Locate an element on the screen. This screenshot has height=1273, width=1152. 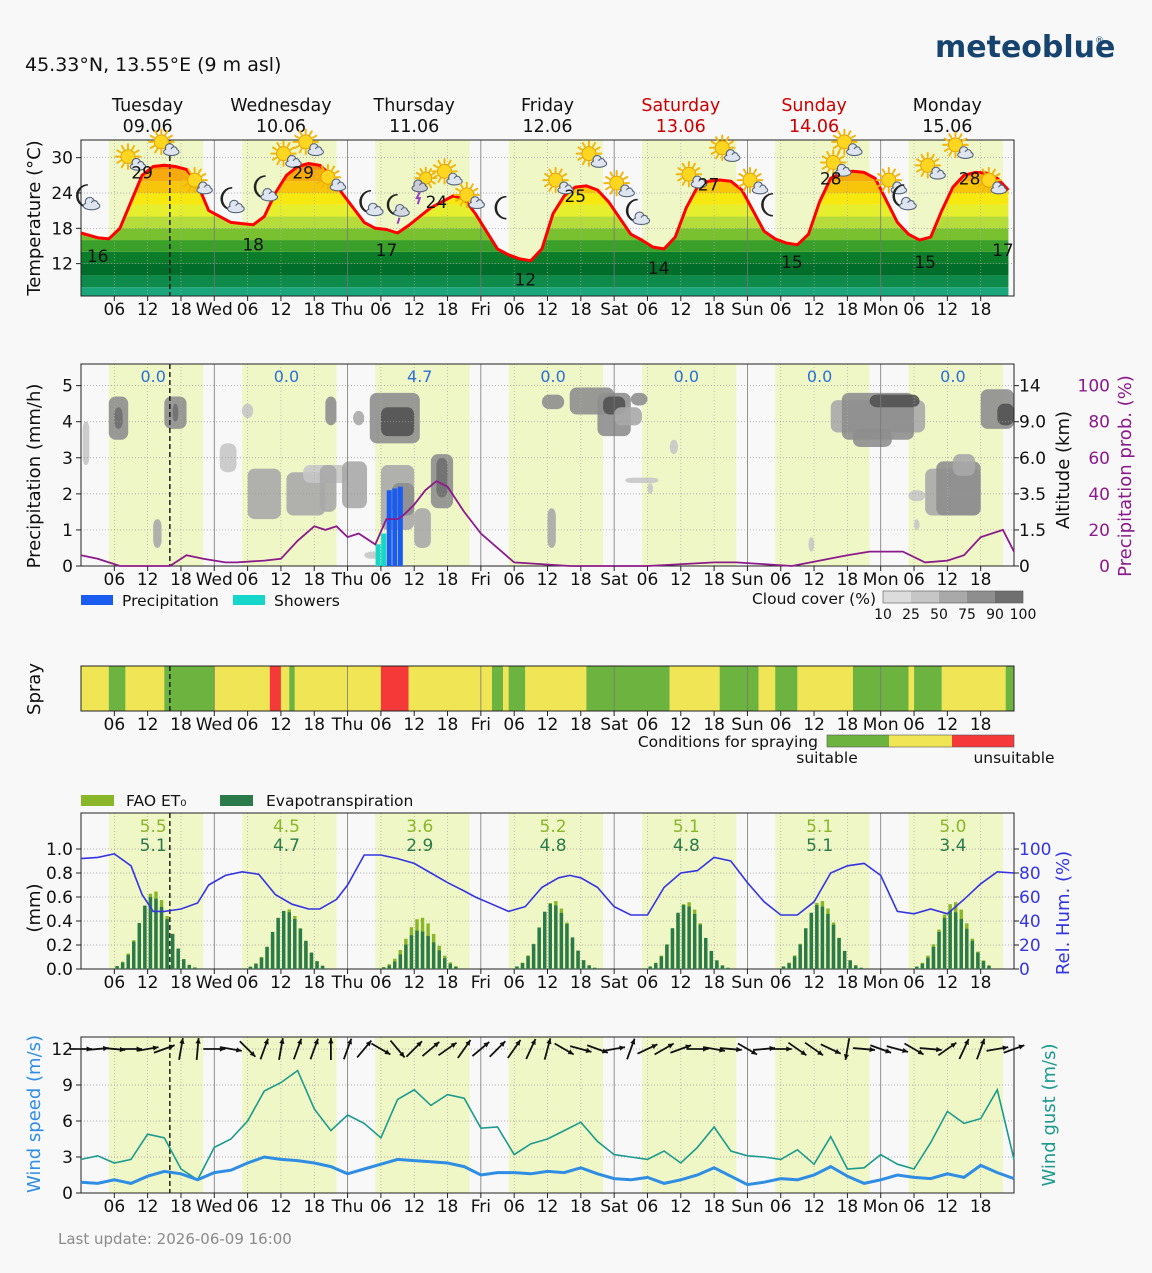
spray-hour-tick-label: 12 is located at coordinates (814, 725).